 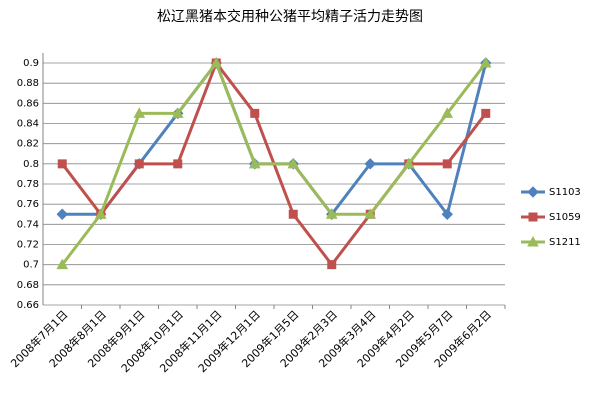 I want to click on y-tick-label: 0.78, so click(x=28, y=184).